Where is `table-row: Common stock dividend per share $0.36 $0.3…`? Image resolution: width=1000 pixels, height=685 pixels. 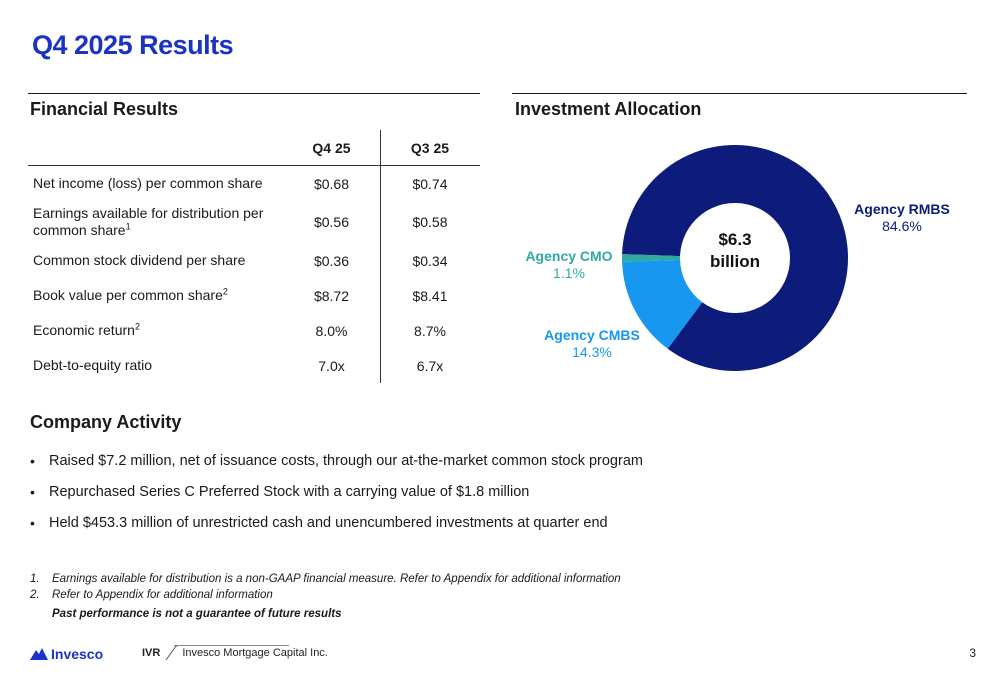
table-row: Common stock dividend per share $0.36 $0.3… is located at coordinates (254, 260).